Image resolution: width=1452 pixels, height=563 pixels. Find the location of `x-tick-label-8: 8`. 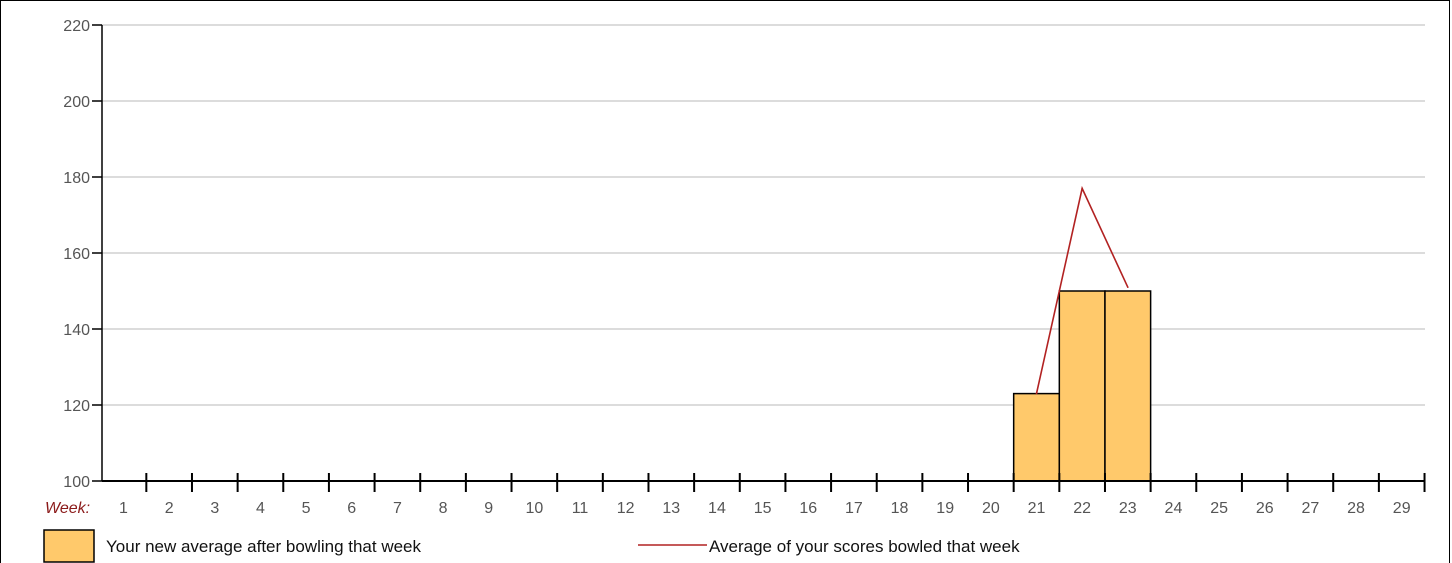

x-tick-label-8: 8 is located at coordinates (443, 508).